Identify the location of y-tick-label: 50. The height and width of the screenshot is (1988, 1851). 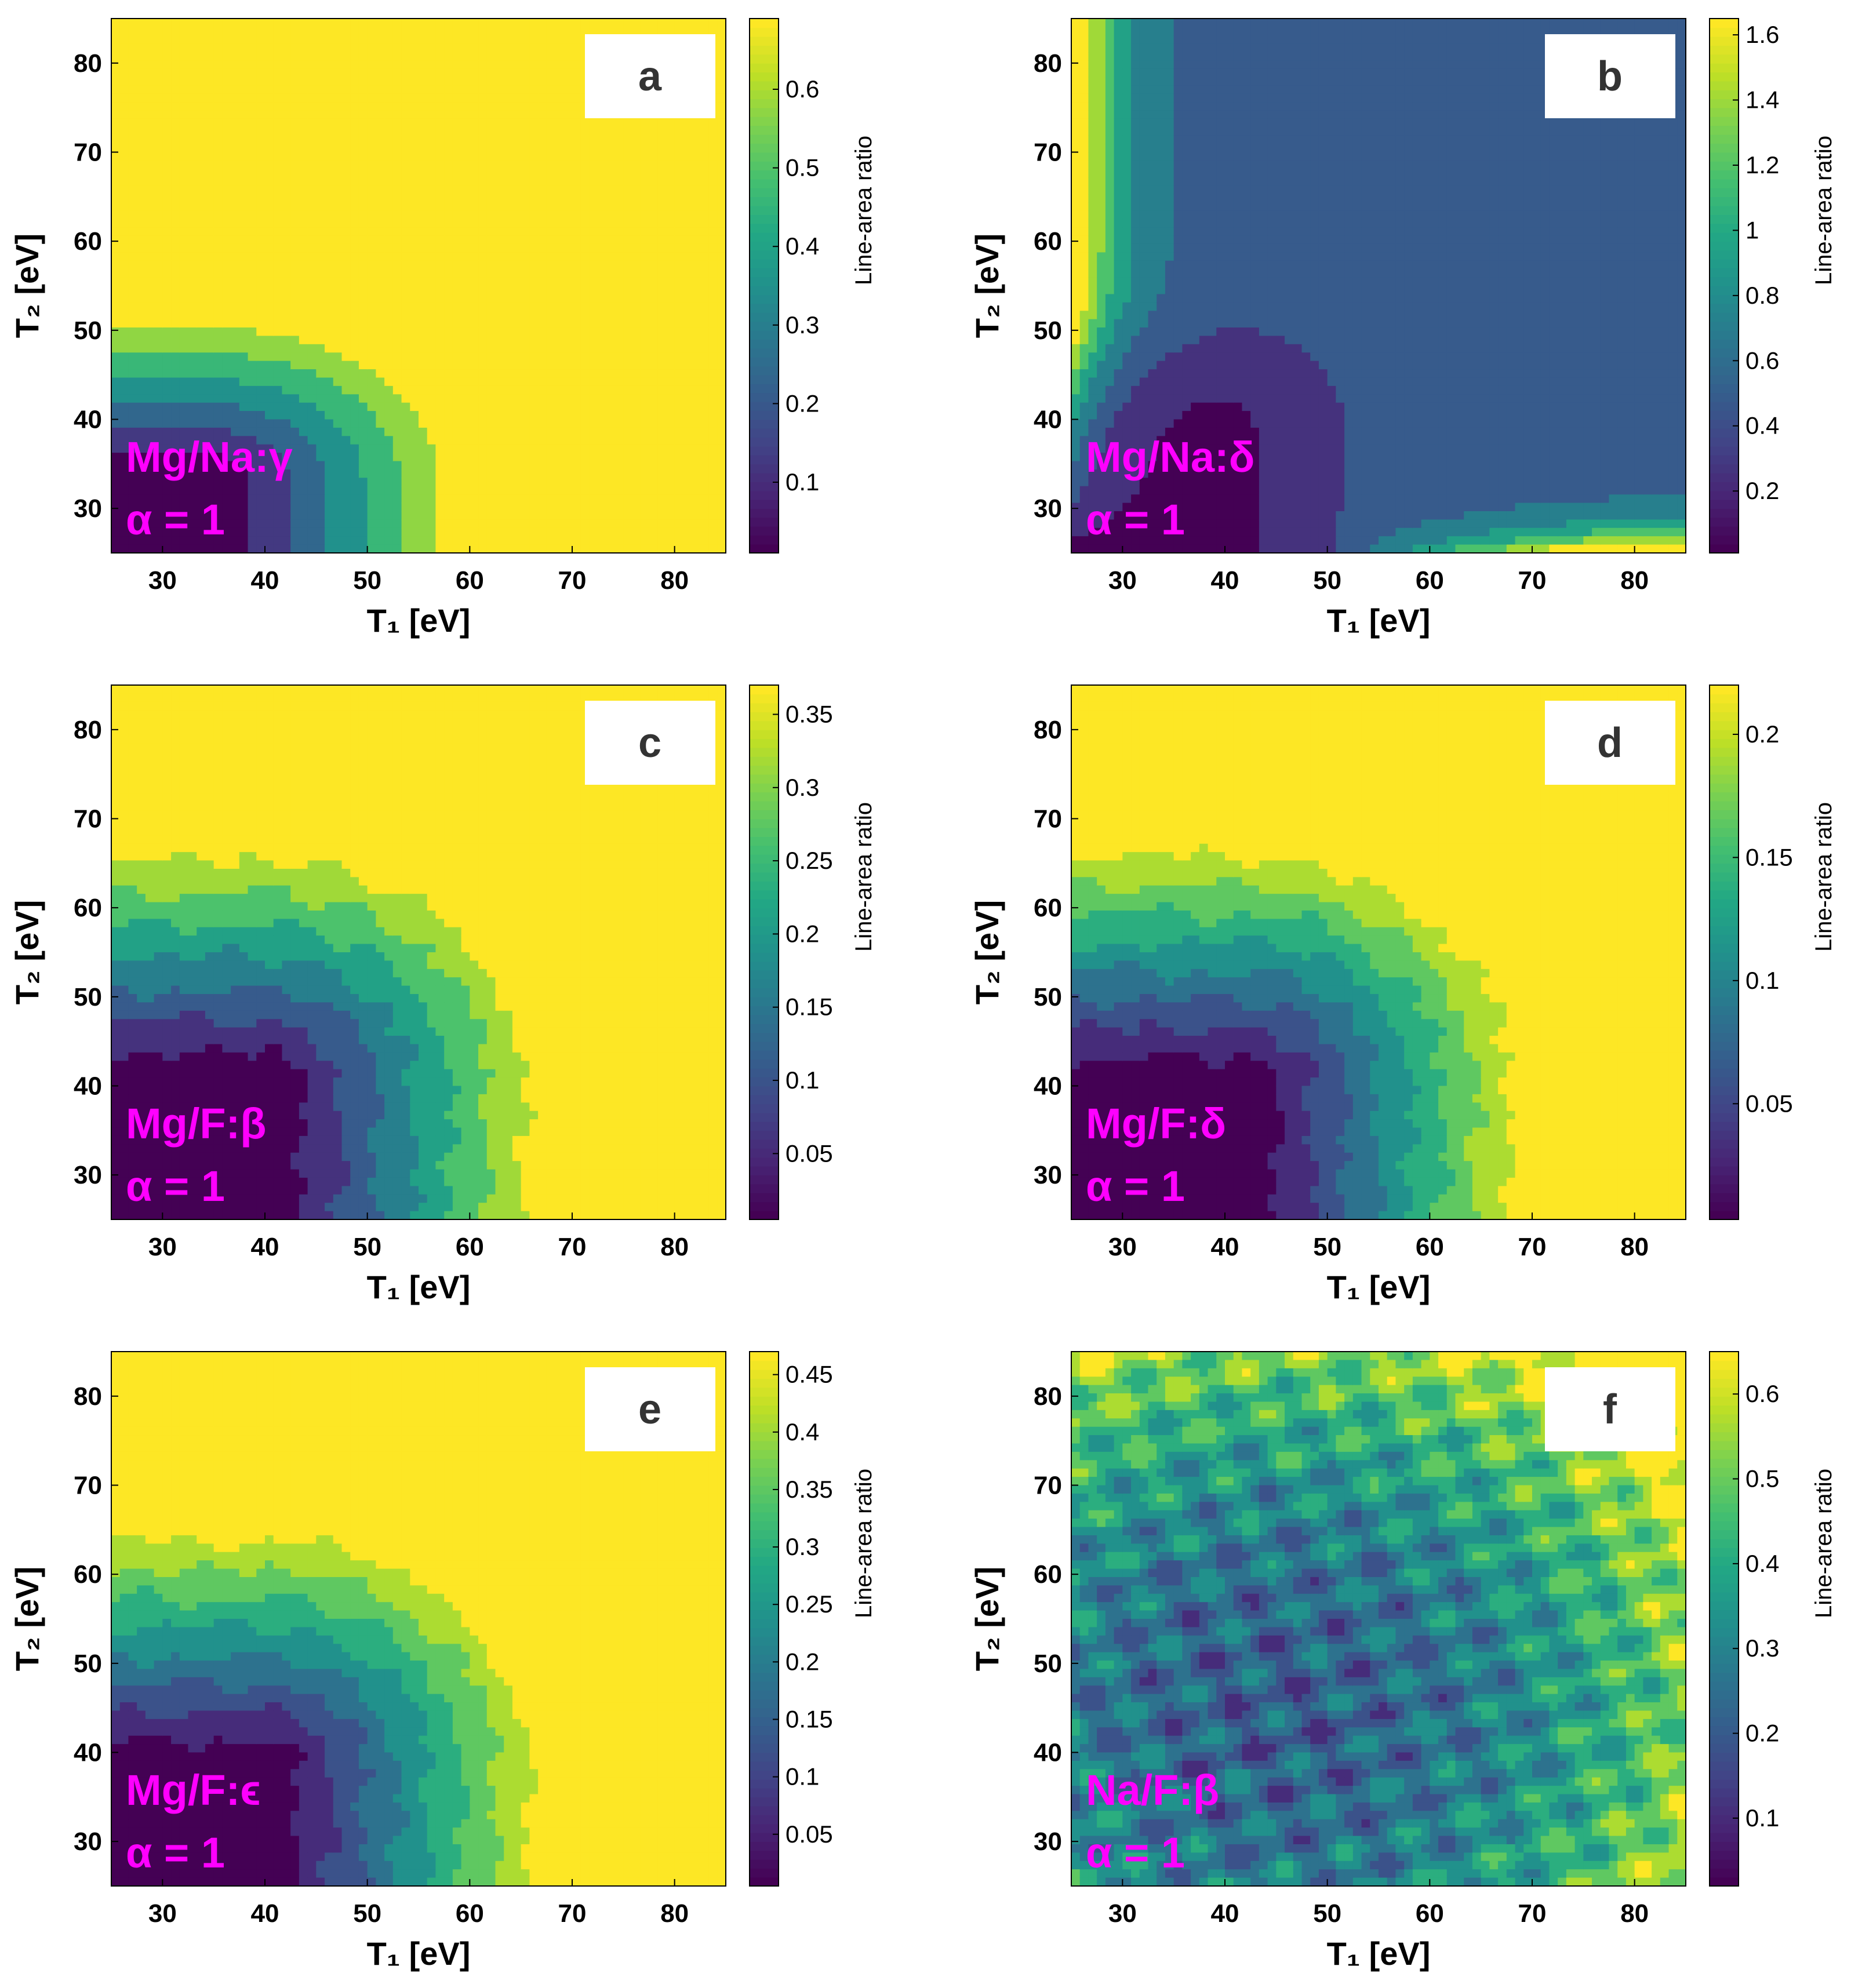
(88, 330).